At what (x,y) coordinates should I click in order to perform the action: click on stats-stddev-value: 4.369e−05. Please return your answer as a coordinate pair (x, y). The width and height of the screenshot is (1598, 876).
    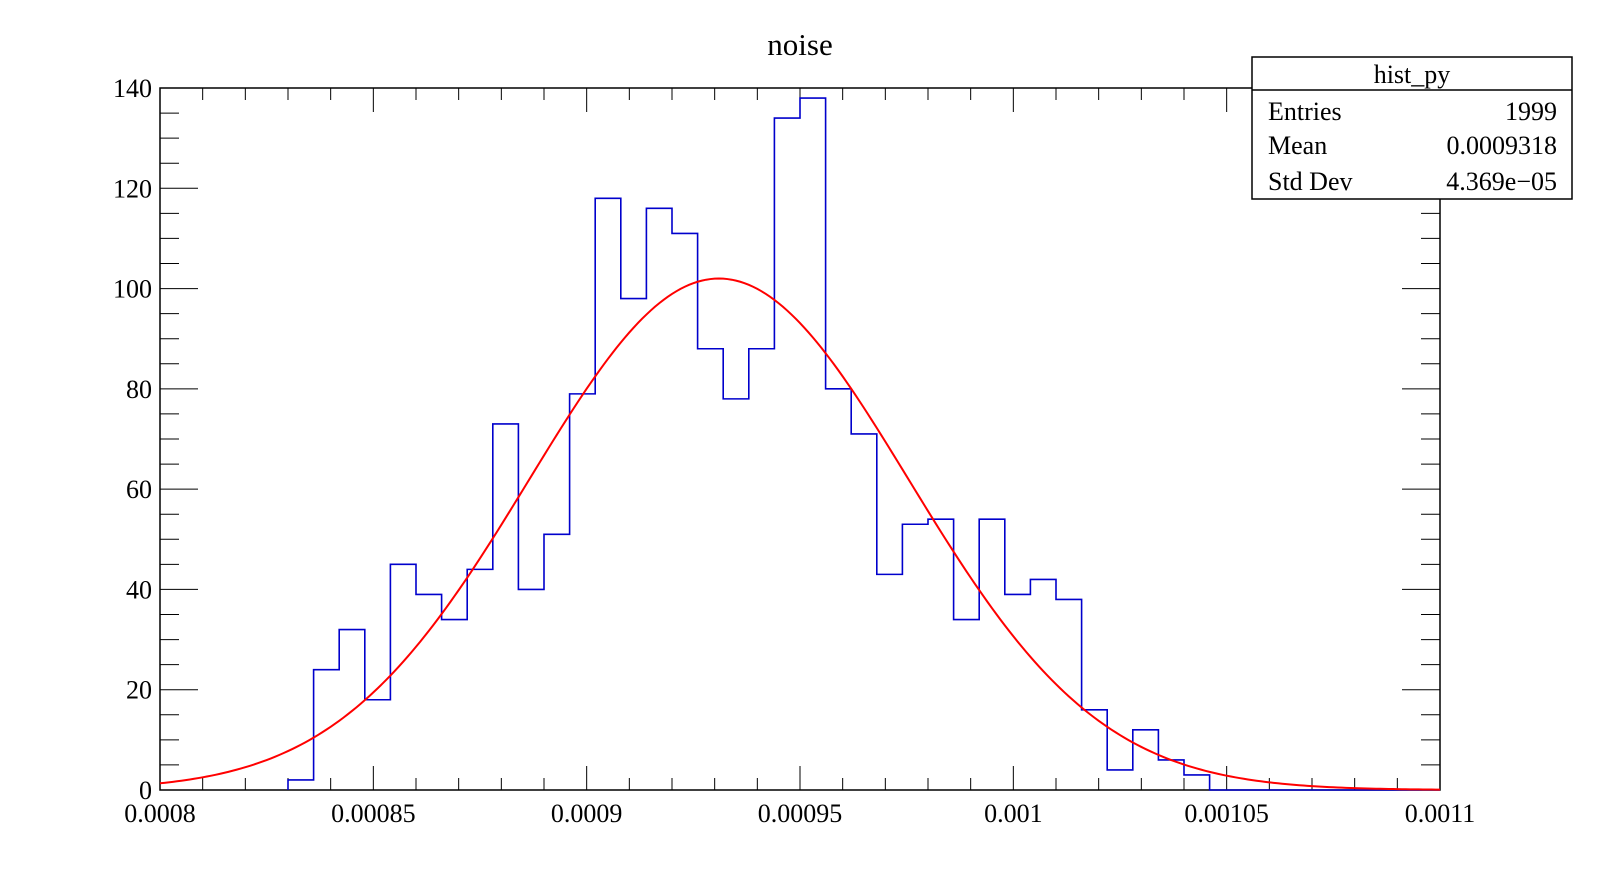
    Looking at the image, I should click on (1501, 181).